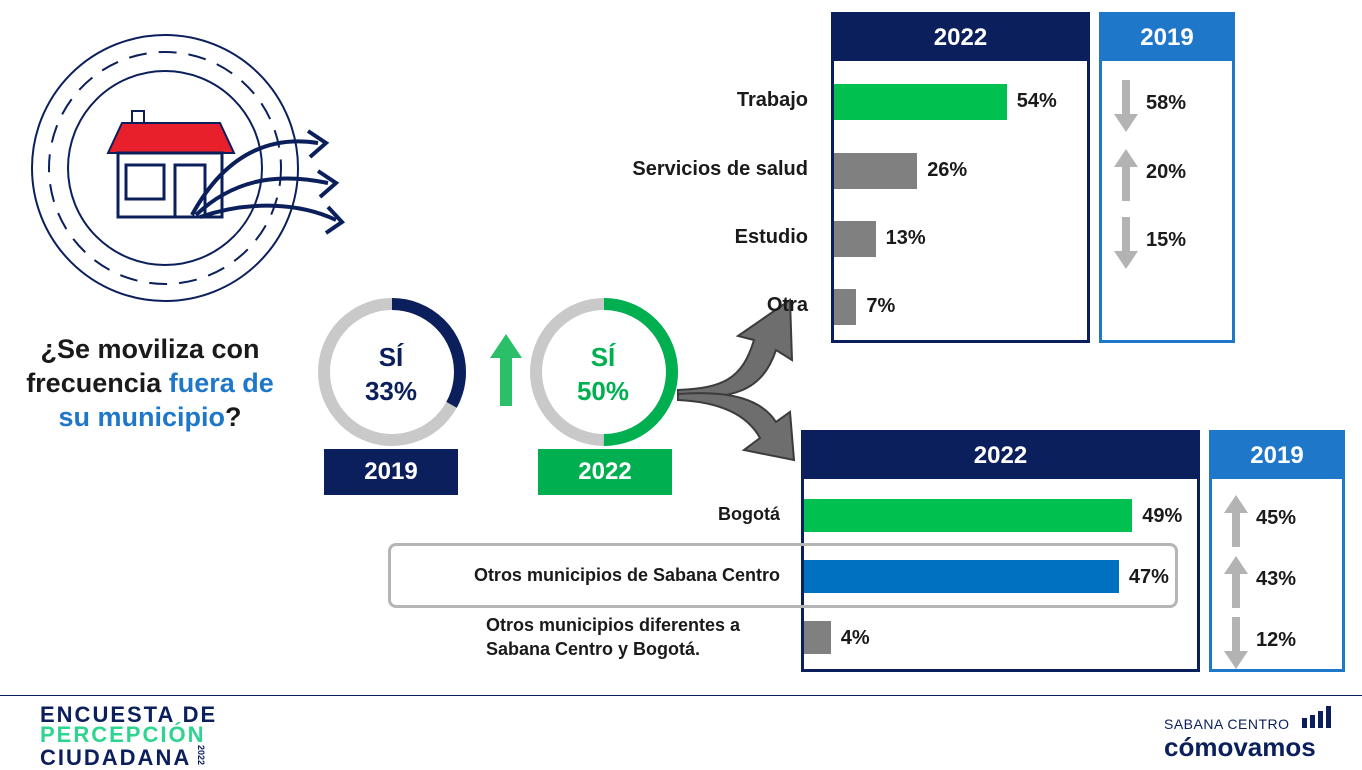  I want to click on value-label-2019: 58%, so click(1166, 103).